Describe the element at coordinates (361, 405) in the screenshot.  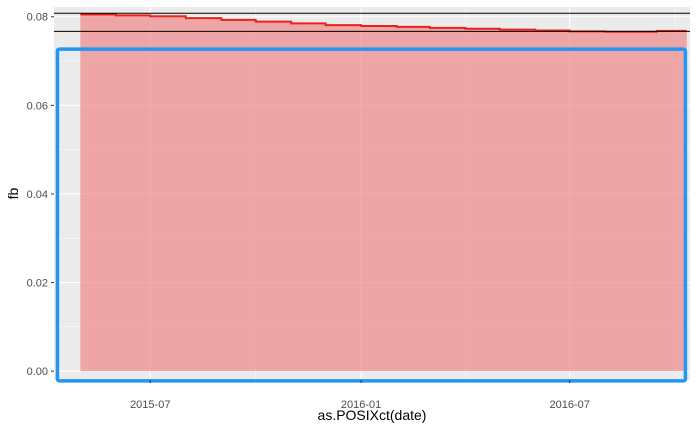
I see `x-tick-label: 2016-01` at that location.